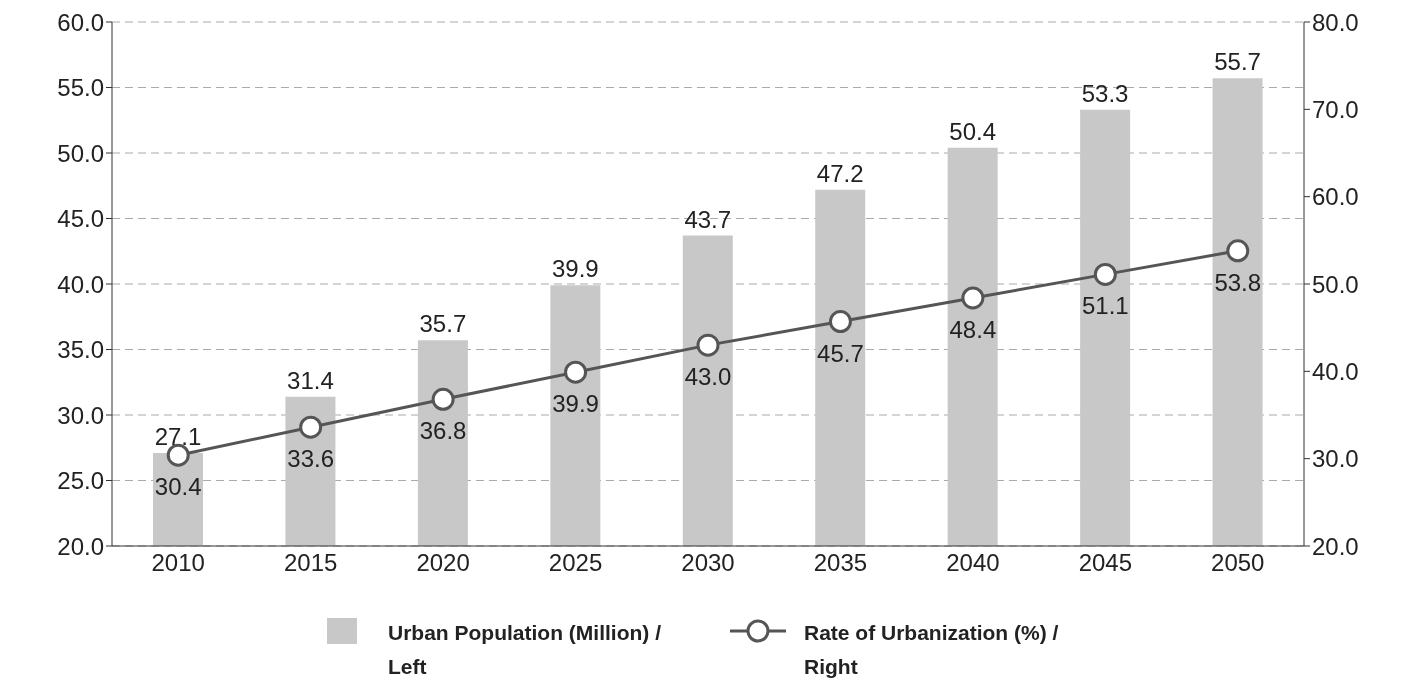 This screenshot has height=692, width=1418. Describe the element at coordinates (80, 22) in the screenshot. I see `y-tick-label: 60.0` at that location.